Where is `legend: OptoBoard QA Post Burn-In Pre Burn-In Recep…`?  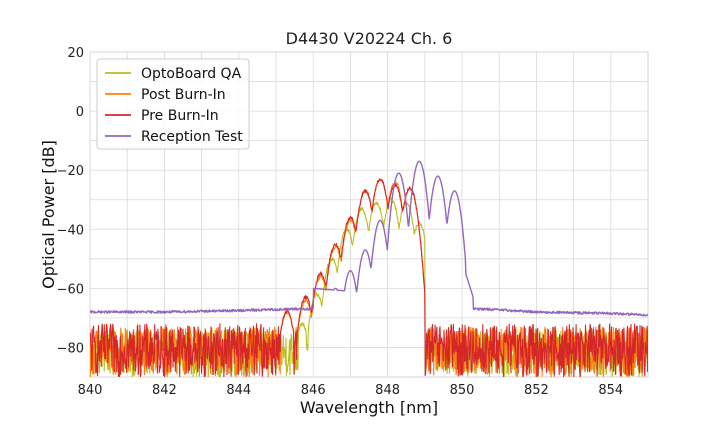 legend: OptoBoard QA Post Burn-In Pre Burn-In Recep… is located at coordinates (173, 104).